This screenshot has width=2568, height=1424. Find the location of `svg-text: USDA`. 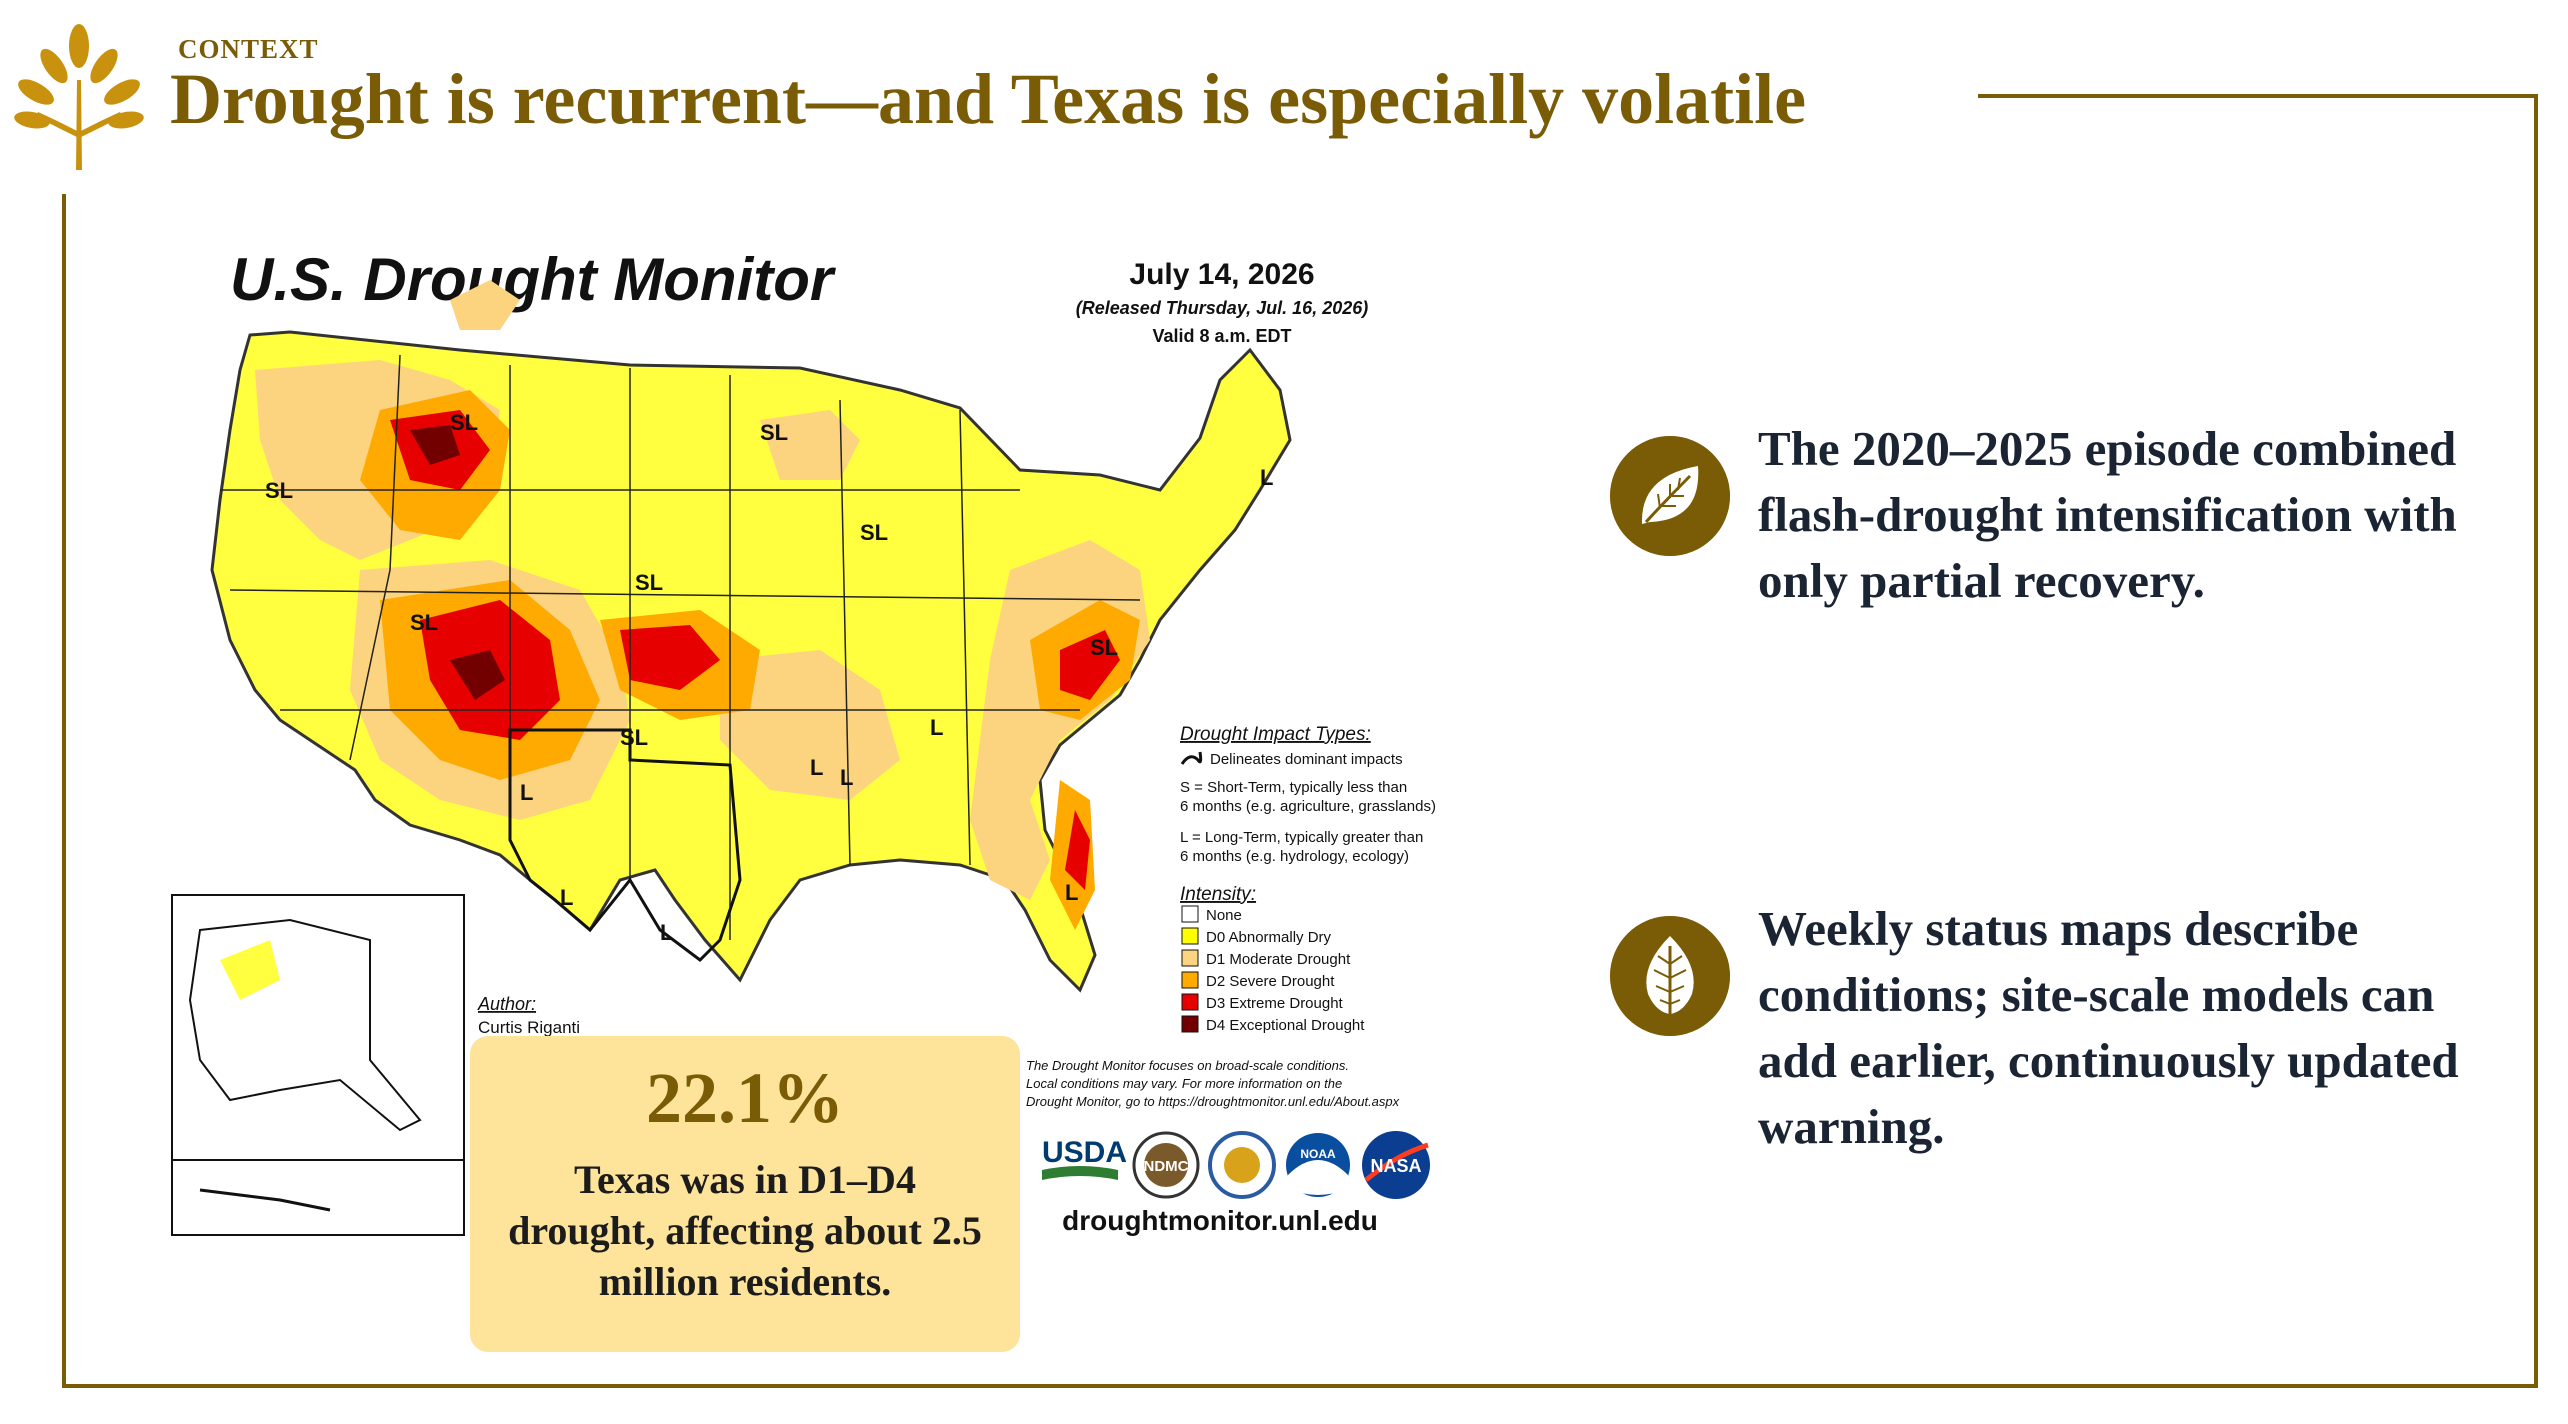

svg-text: USDA is located at coordinates (1084, 1152).